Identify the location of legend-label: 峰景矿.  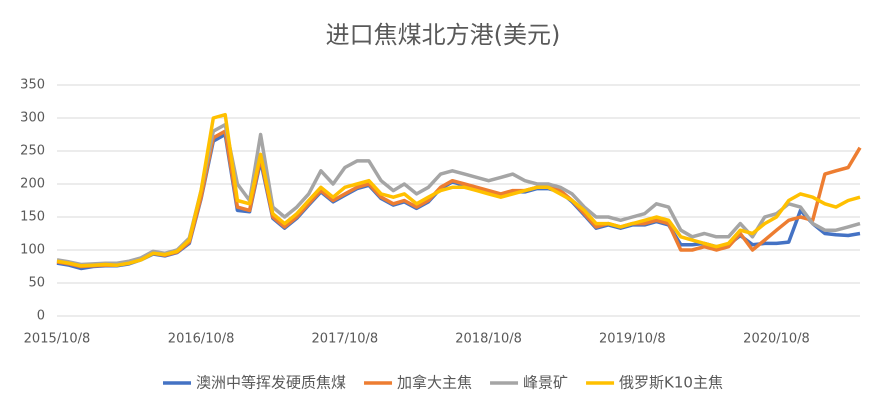
(545, 383).